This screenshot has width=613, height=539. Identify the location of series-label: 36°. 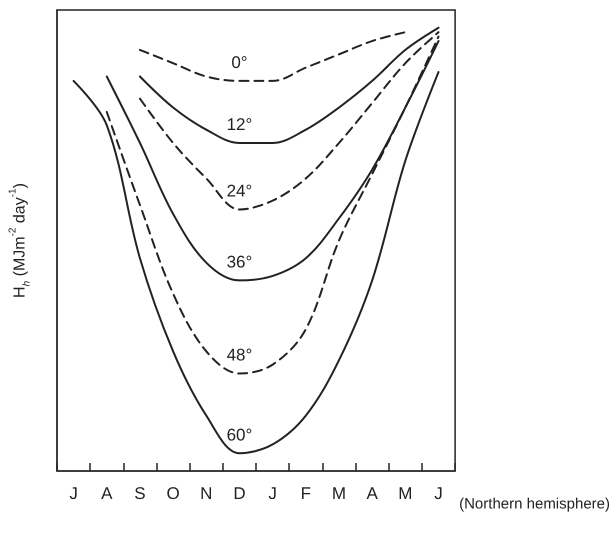
(239, 262).